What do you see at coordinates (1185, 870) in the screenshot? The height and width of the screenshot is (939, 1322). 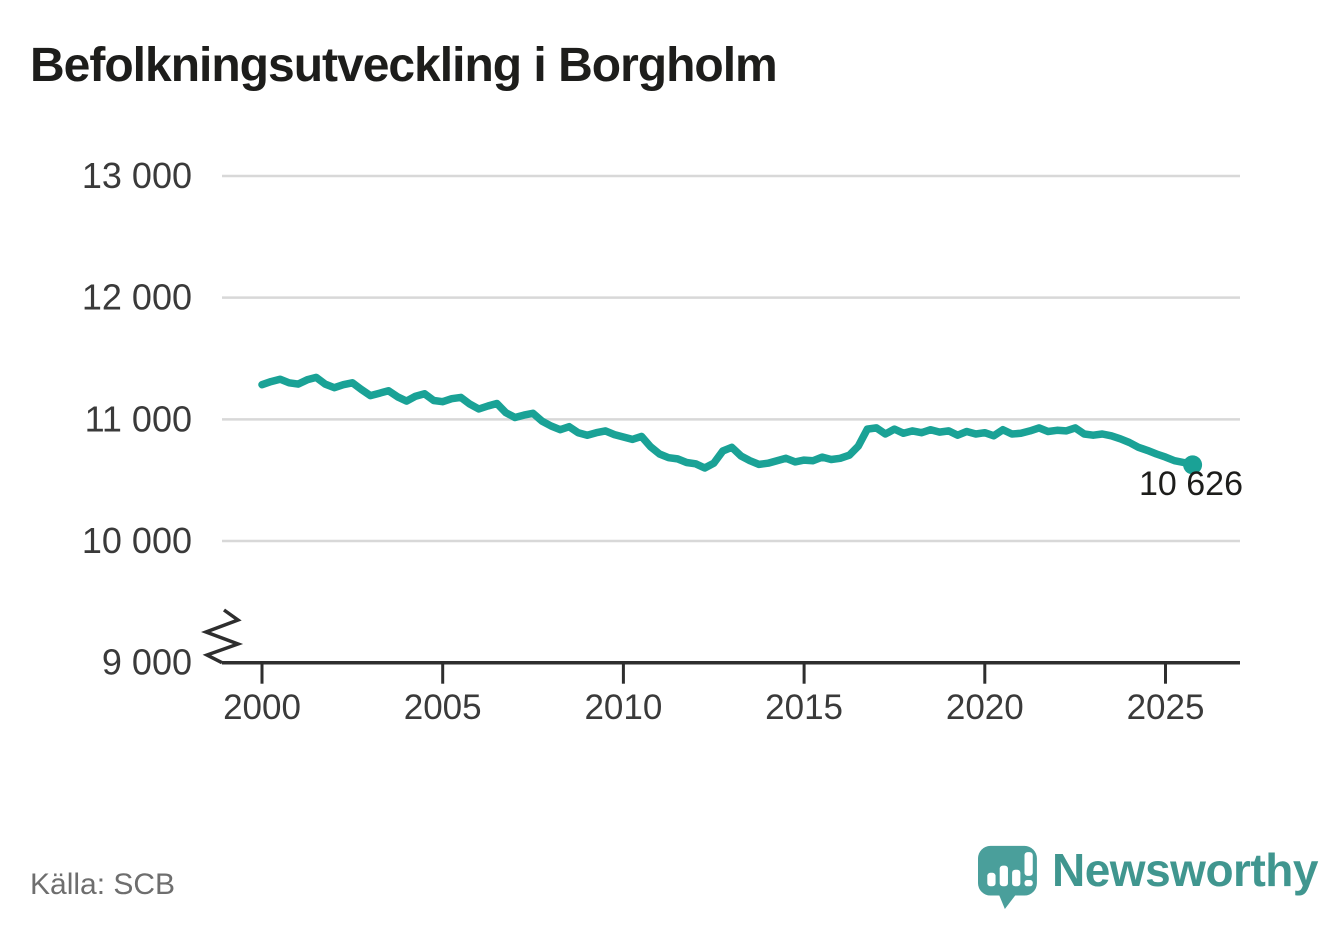 I see `newsworthy-logo-text: Newsworthy` at bounding box center [1185, 870].